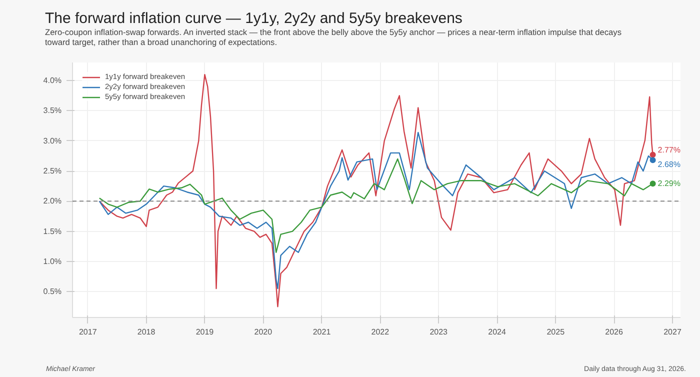  What do you see at coordinates (556, 332) in the screenshot?
I see `x-tick-label: 2025` at bounding box center [556, 332].